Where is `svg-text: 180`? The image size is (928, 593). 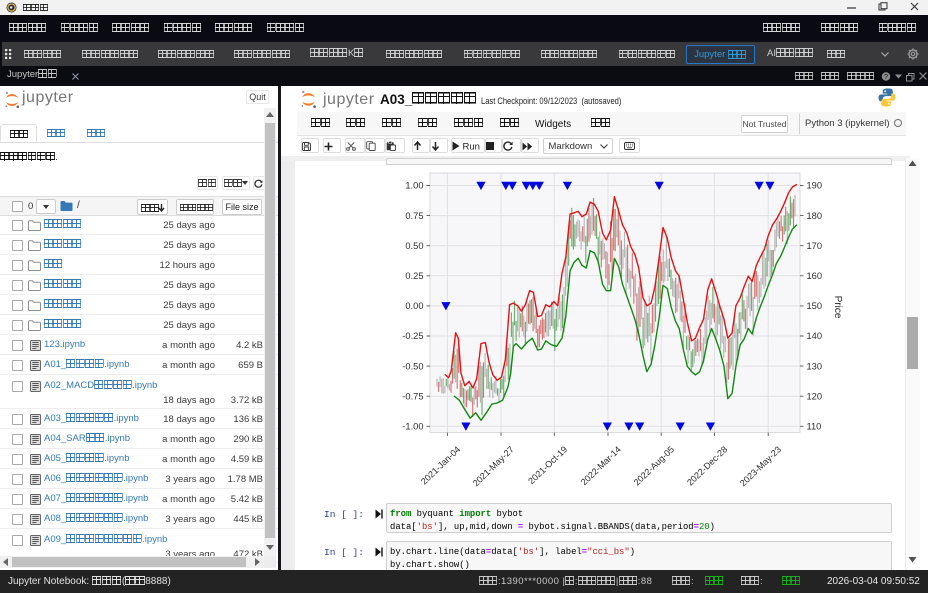 svg-text: 180 is located at coordinates (815, 216).